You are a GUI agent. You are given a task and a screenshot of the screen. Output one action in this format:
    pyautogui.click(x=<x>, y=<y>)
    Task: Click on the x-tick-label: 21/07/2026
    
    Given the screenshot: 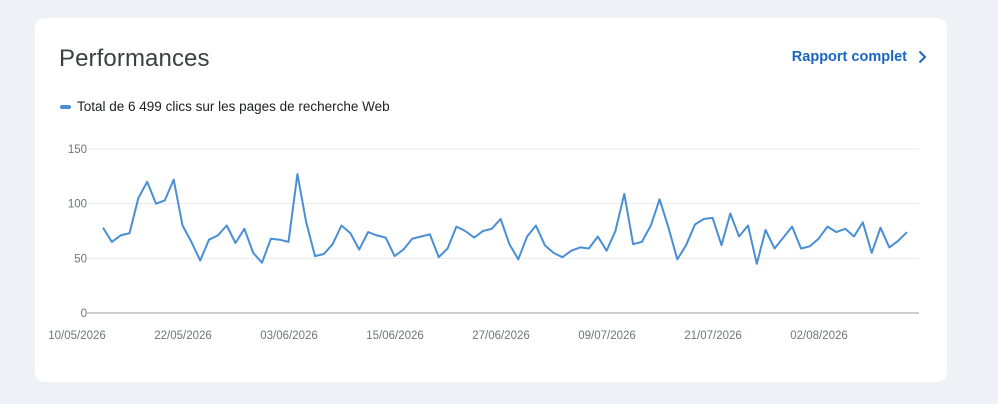 What is the action you would take?
    pyautogui.click(x=713, y=336)
    